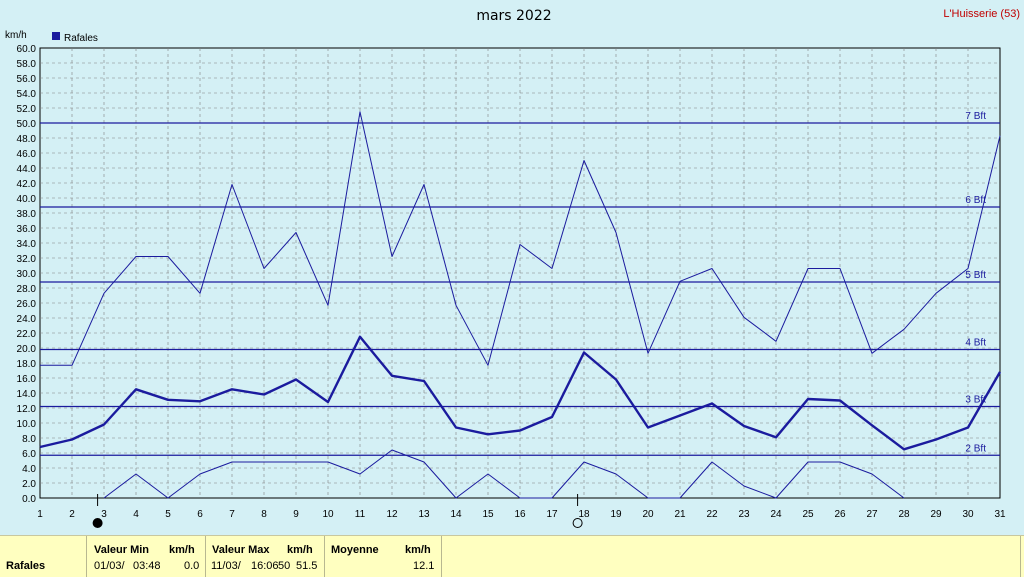 Image resolution: width=1024 pixels, height=577 pixels. I want to click on x-tick-label: 4, so click(136, 514).